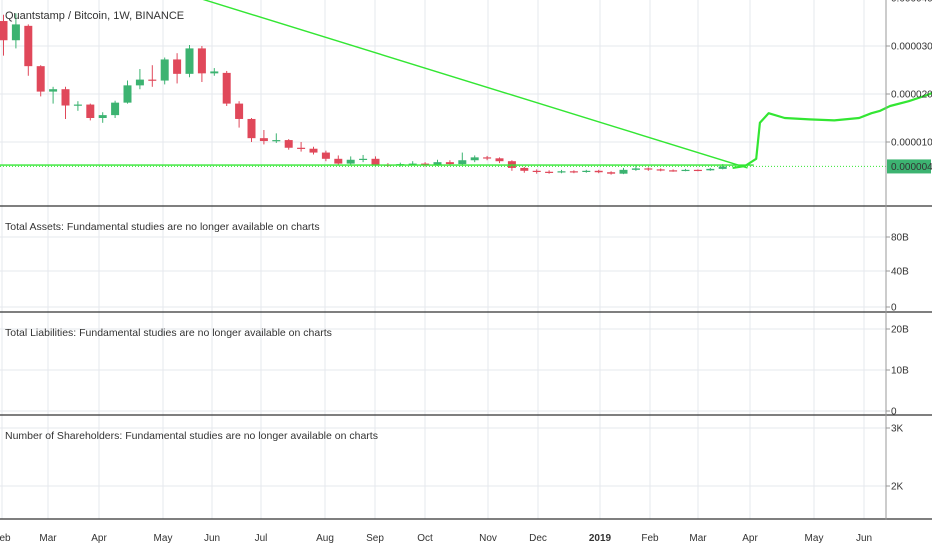  What do you see at coordinates (488, 538) in the screenshot?
I see `time-tick-label: Nov` at bounding box center [488, 538].